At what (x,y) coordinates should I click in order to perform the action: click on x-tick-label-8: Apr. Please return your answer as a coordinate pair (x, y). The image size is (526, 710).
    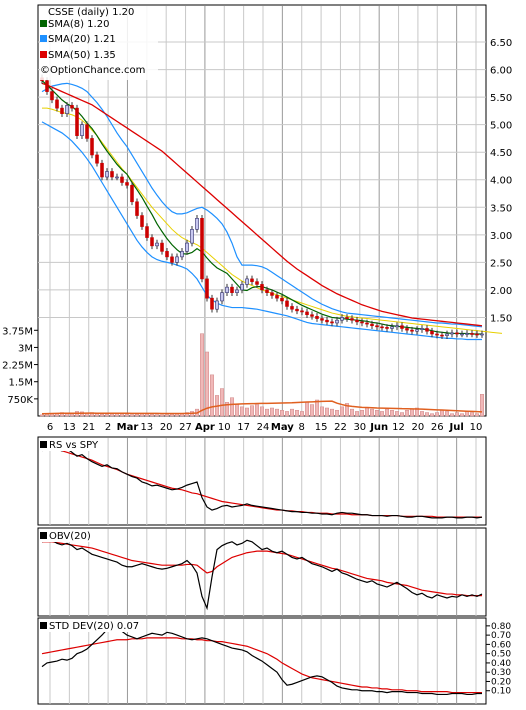
    Looking at the image, I should click on (205, 427).